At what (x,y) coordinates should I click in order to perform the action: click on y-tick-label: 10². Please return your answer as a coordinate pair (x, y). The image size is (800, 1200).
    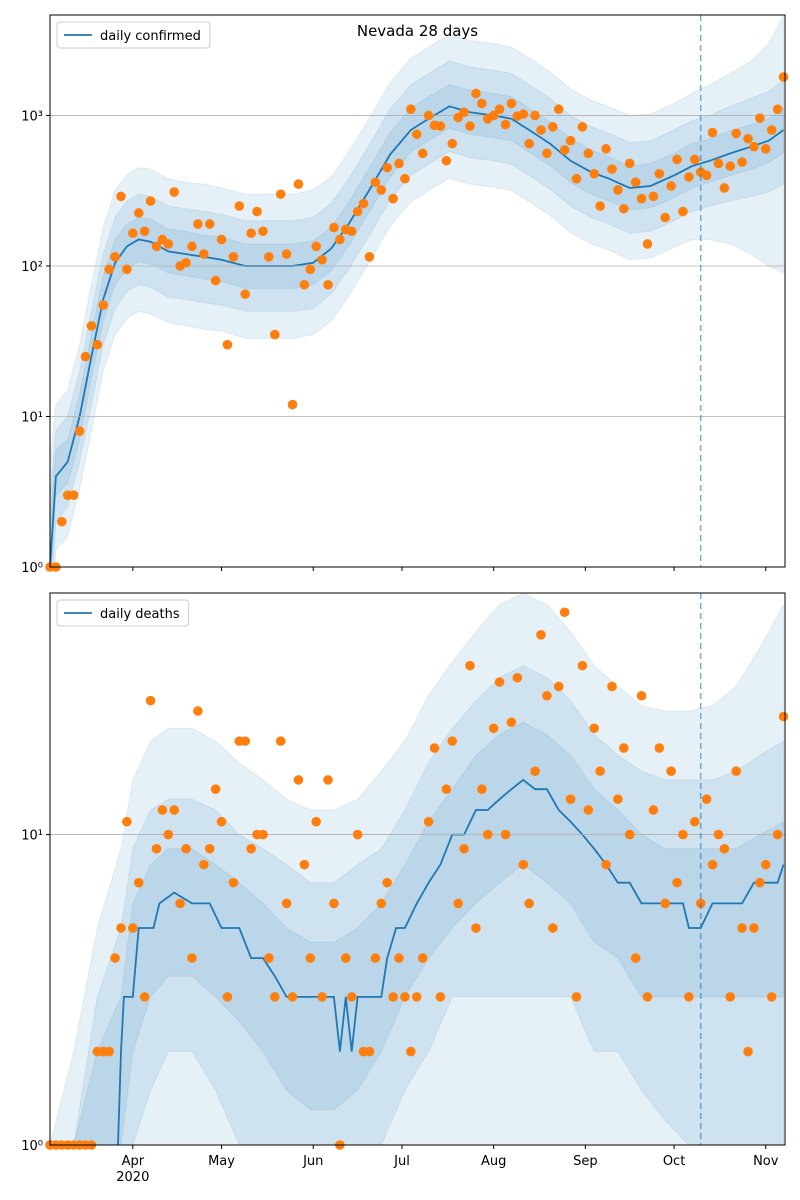
    Looking at the image, I should click on (32, 267).